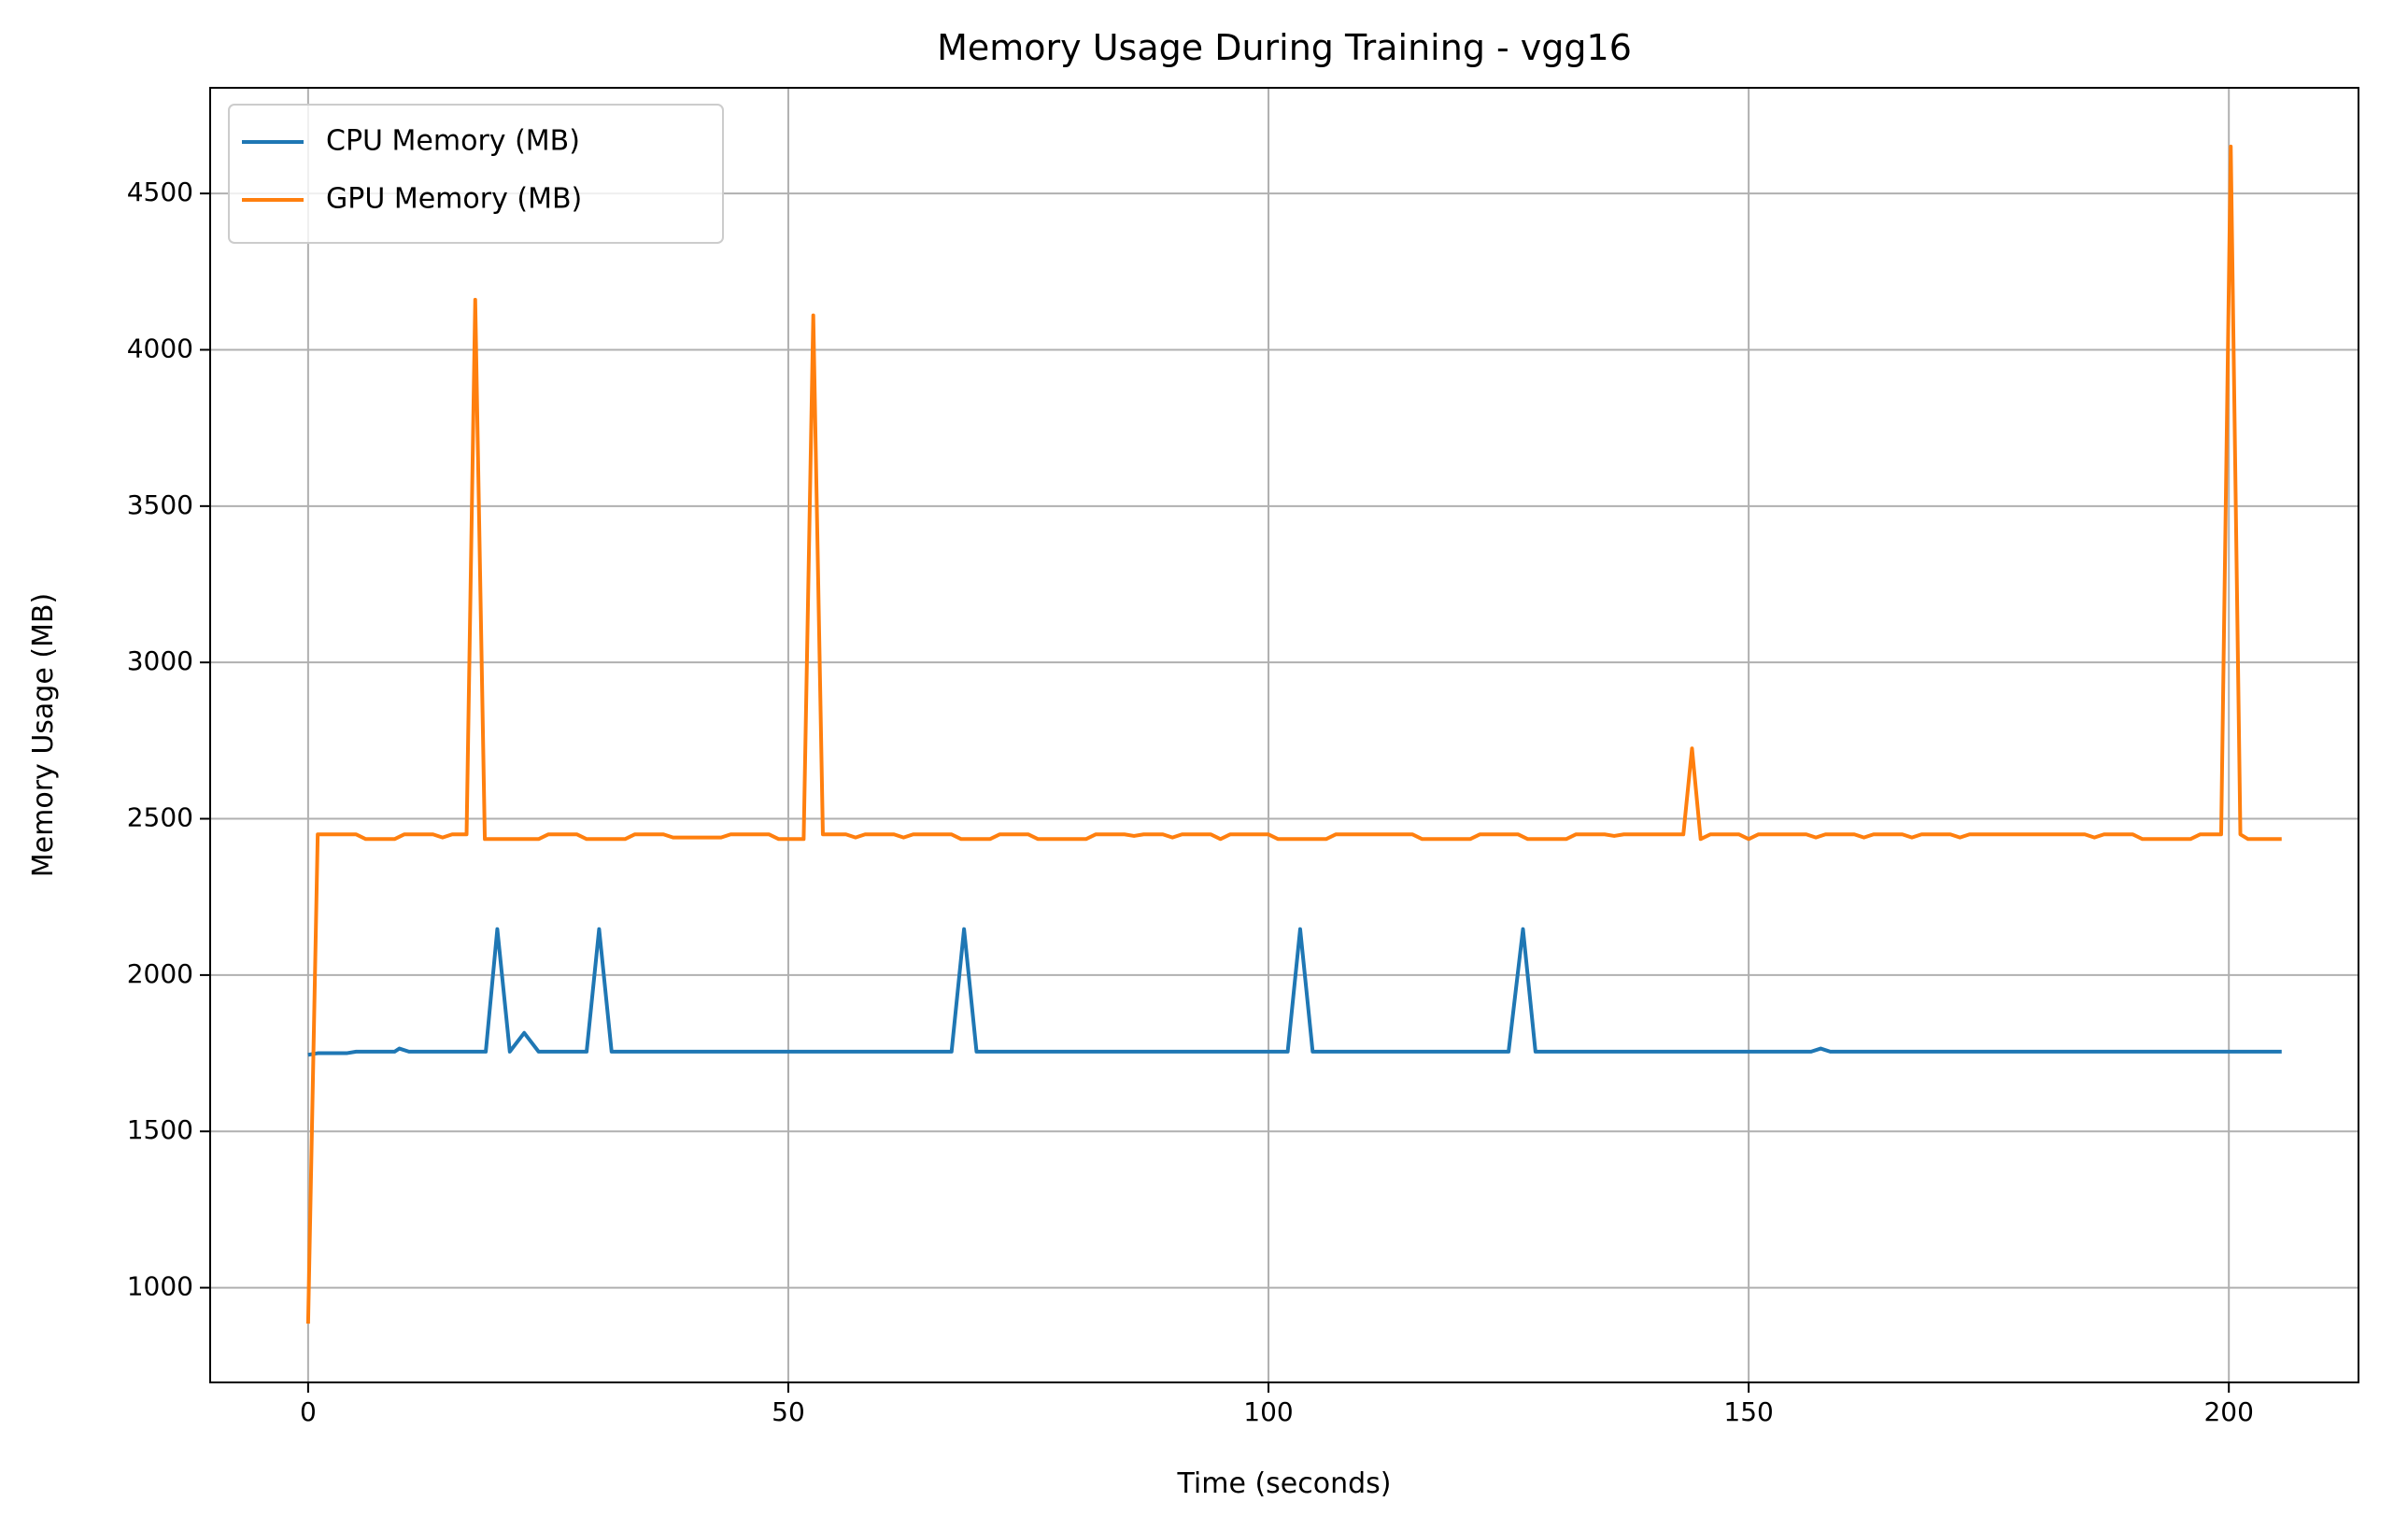 This screenshot has width=2408, height=1530. I want to click on y-tick-label: 4500, so click(160, 192).